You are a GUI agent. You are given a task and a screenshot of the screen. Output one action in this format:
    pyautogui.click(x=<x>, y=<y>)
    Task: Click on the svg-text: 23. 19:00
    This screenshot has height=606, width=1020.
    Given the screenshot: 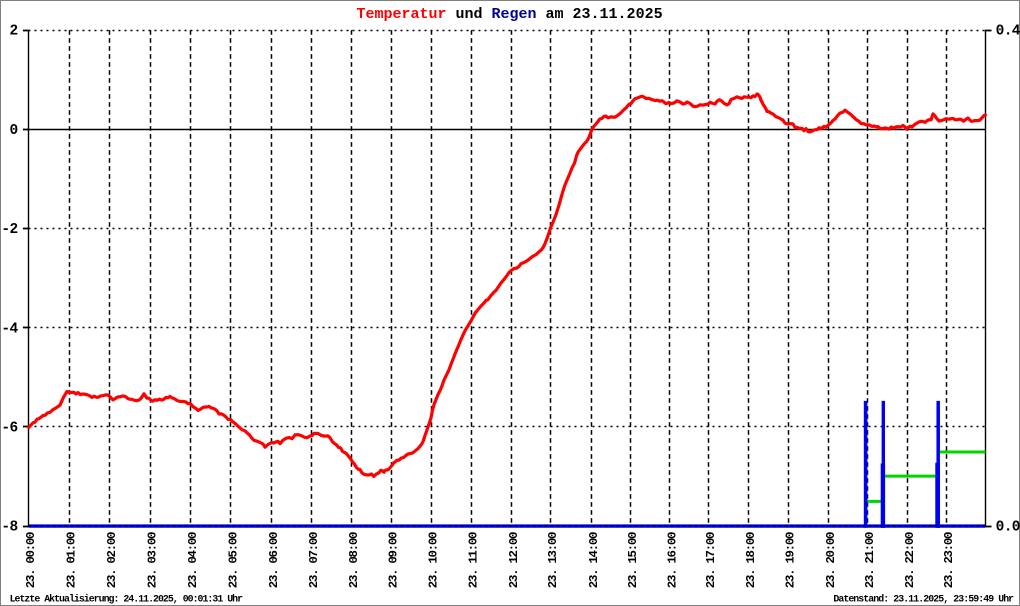 What is the action you would take?
    pyautogui.click(x=791, y=560)
    